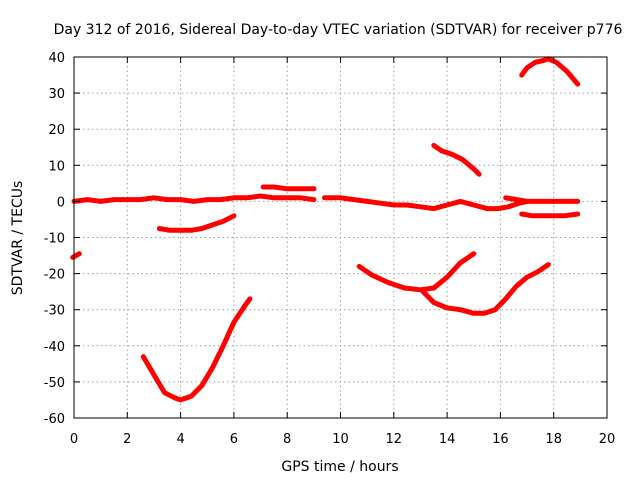  I want to click on y-tick-label: -50, so click(54, 383).